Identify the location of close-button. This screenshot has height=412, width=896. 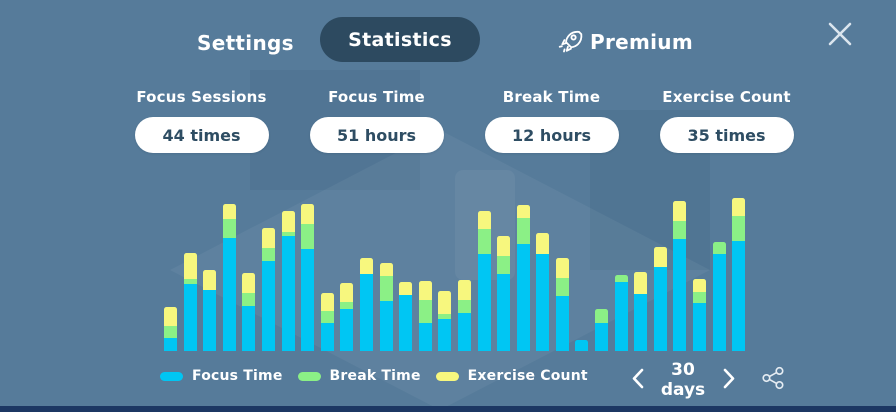
(840, 34).